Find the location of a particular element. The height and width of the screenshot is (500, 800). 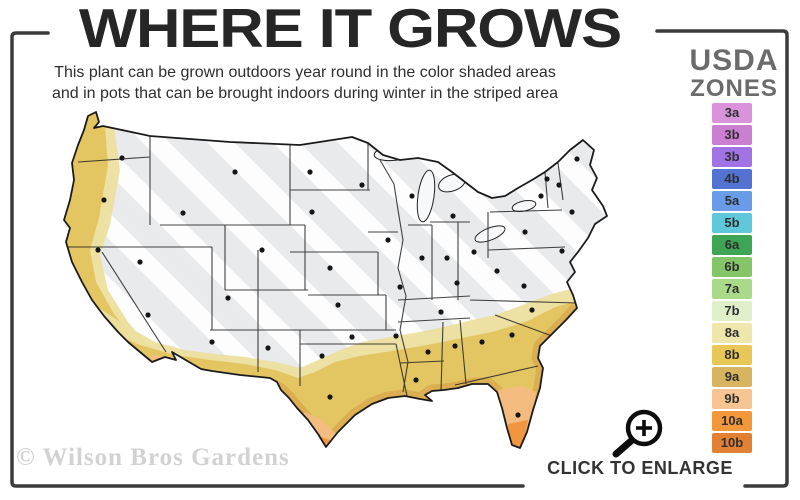

zone-chip-8a: 8a is located at coordinates (732, 333).